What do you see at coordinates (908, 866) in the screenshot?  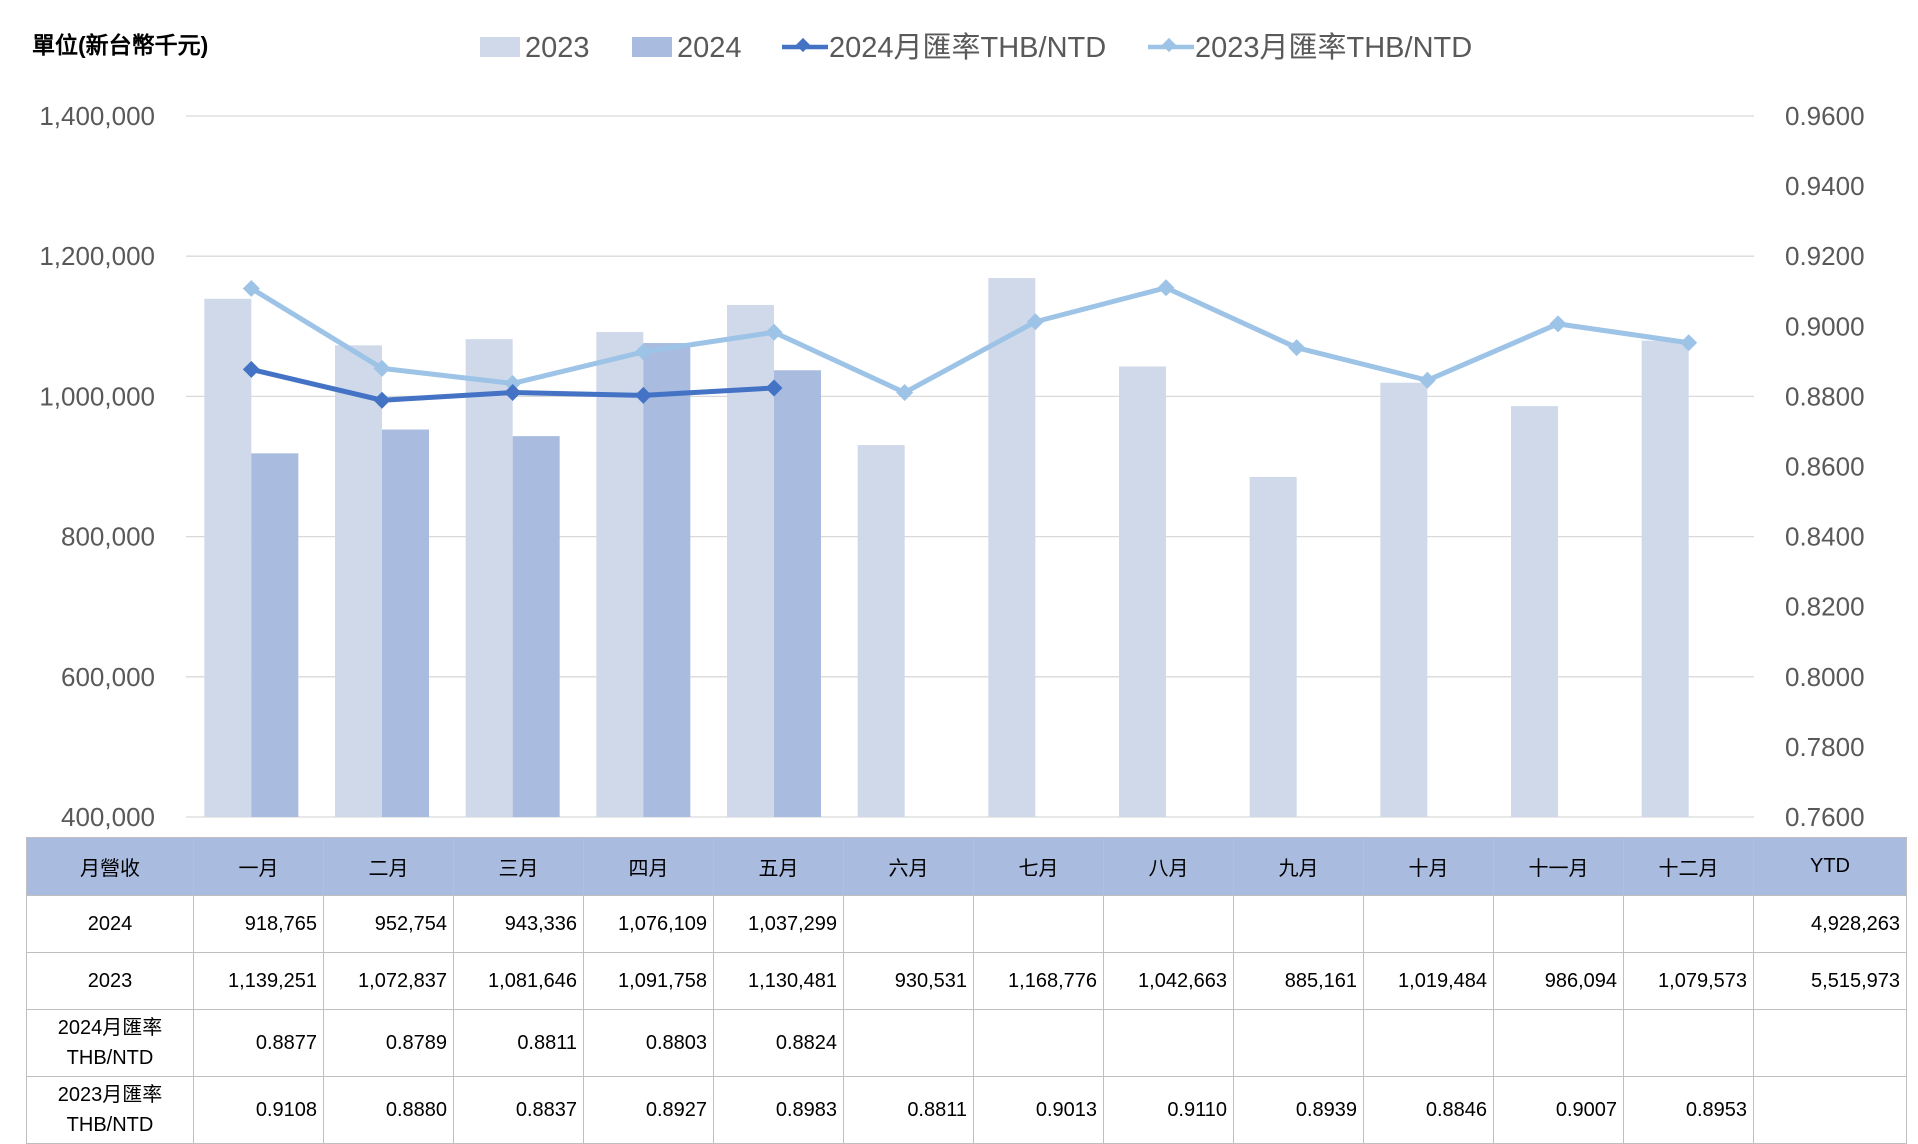 I see `table-header-month: 六月` at bounding box center [908, 866].